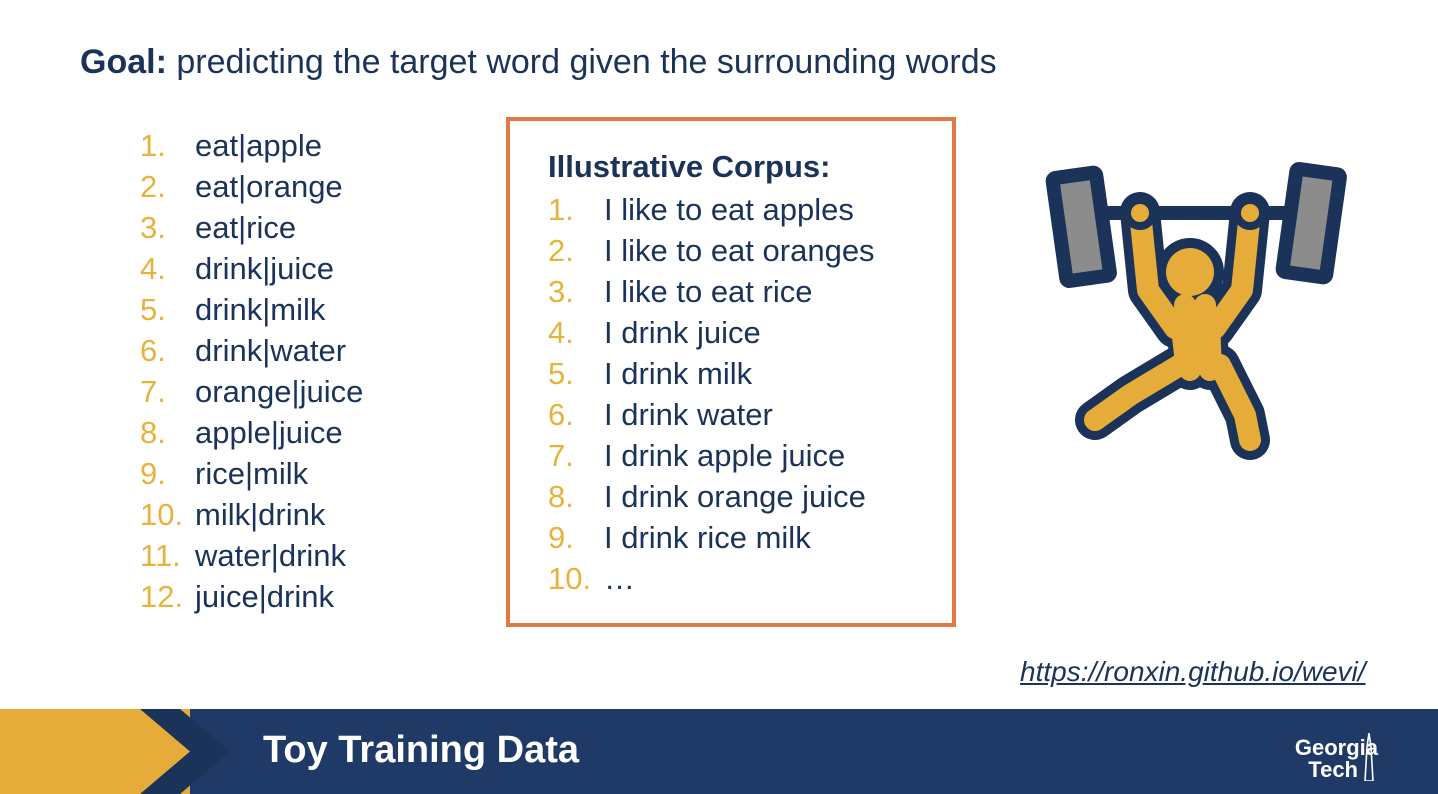 Image resolution: width=1438 pixels, height=794 pixels. I want to click on item-text: rice|milk, so click(252, 473).